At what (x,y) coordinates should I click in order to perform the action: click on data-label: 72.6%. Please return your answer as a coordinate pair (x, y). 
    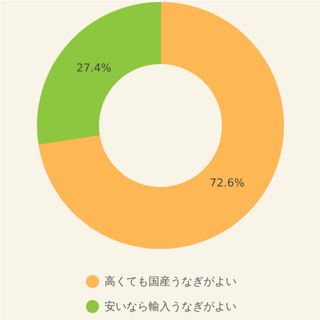
    Looking at the image, I should click on (227, 183).